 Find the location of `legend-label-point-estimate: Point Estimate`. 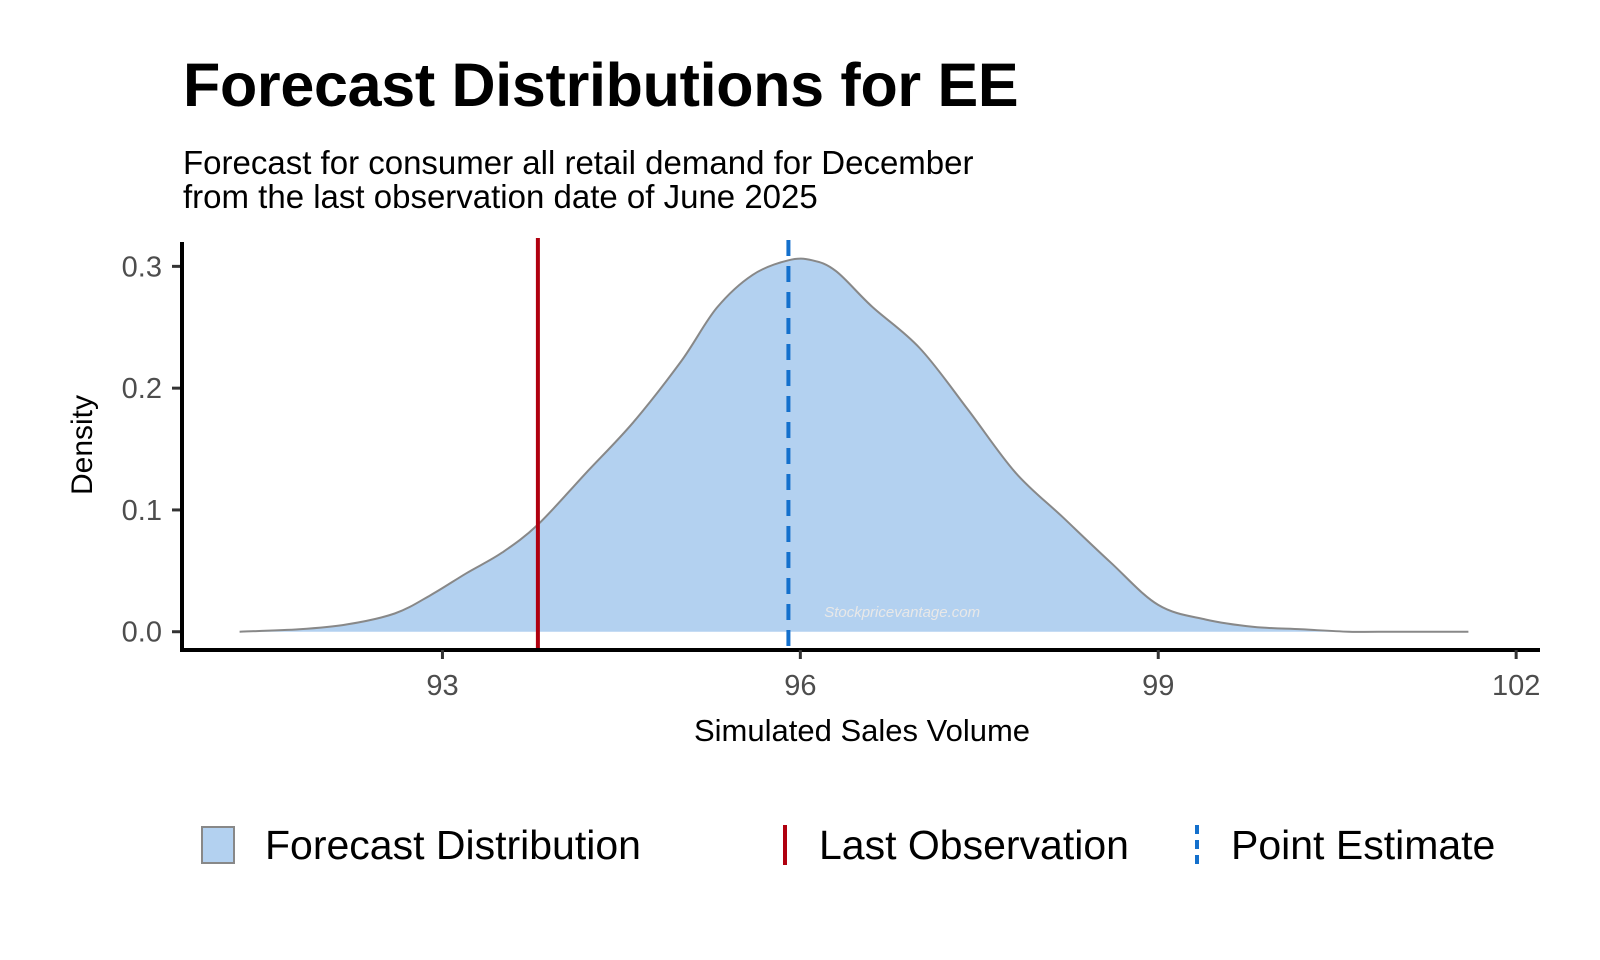

legend-label-point-estimate: Point Estimate is located at coordinates (1363, 844).